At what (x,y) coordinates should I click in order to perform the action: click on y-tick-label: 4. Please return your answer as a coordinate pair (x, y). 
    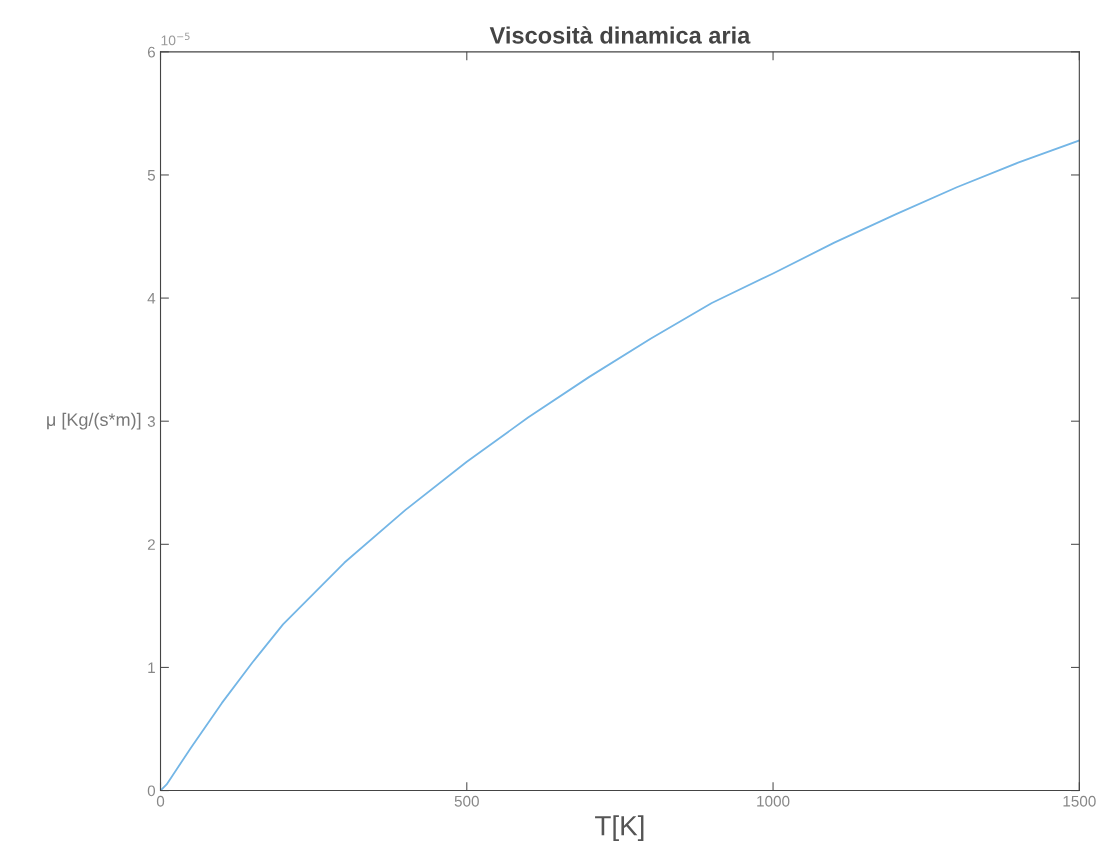
    Looking at the image, I should click on (151, 298).